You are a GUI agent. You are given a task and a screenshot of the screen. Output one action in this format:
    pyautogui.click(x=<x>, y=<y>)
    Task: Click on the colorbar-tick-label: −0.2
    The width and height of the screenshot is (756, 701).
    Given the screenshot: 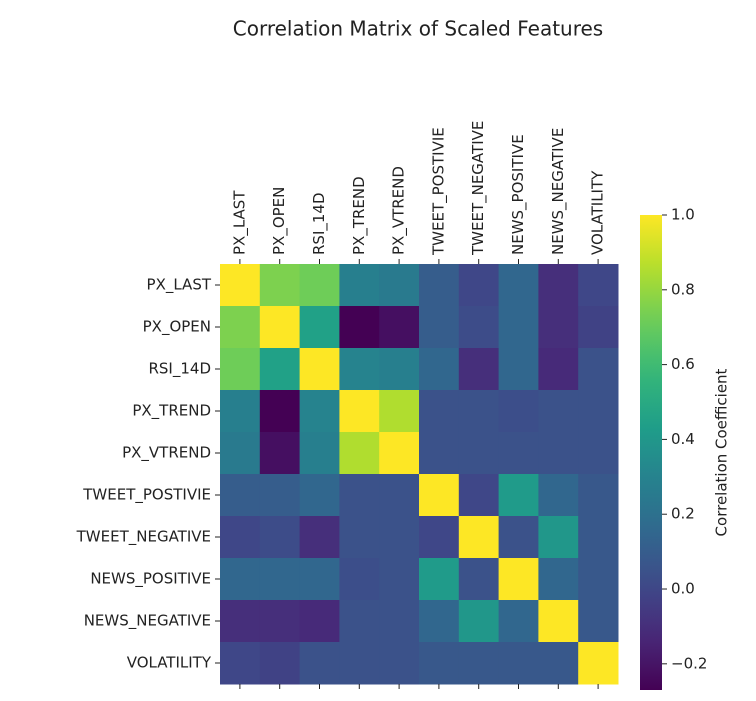 What is the action you would take?
    pyautogui.click(x=689, y=663)
    